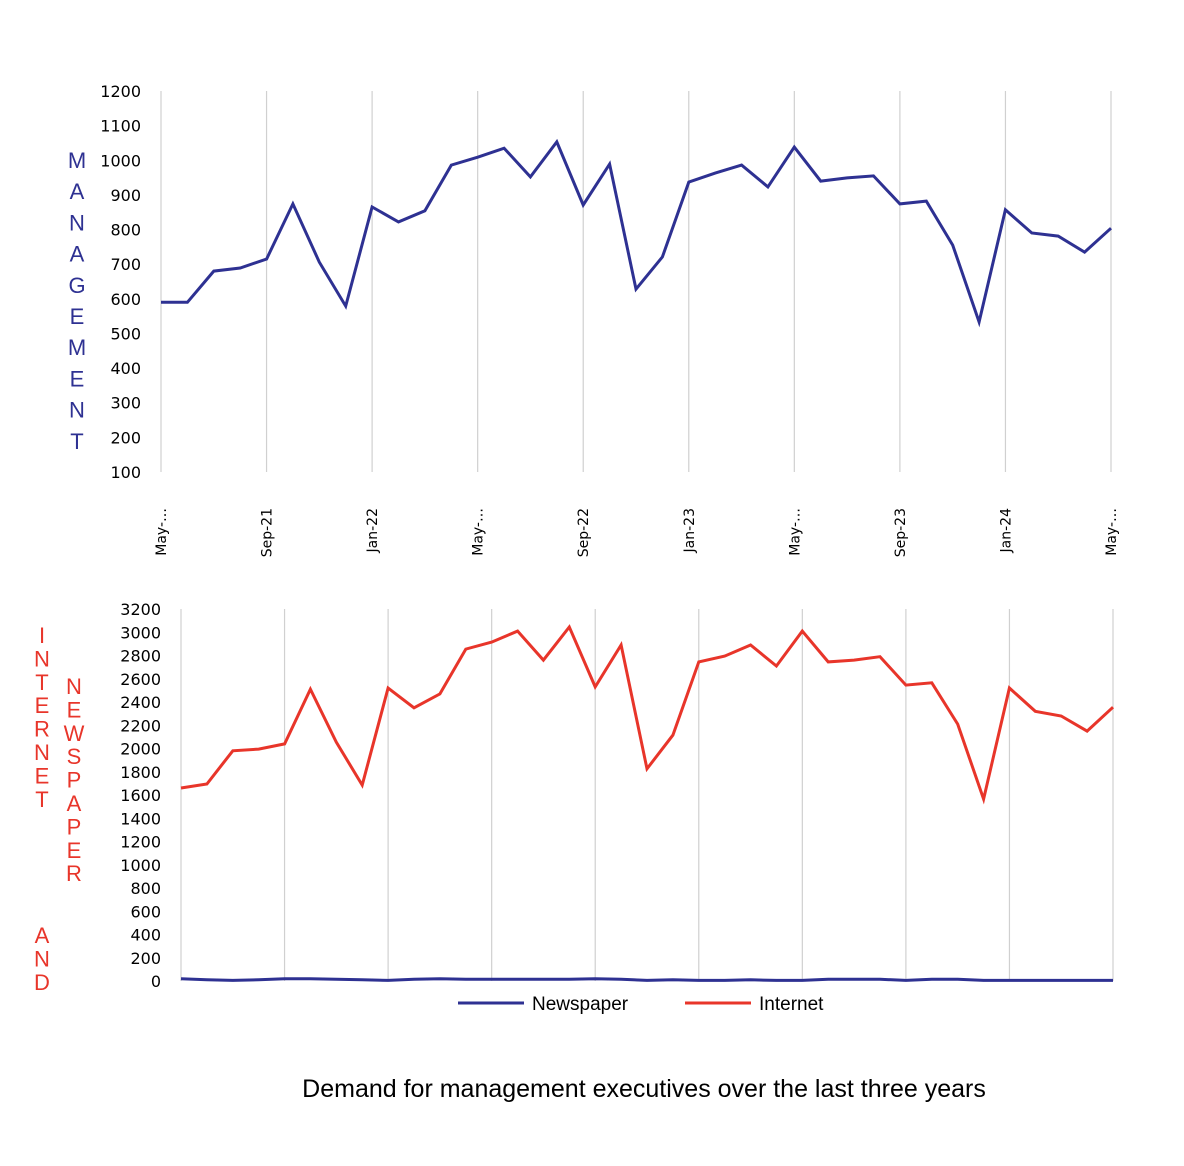  I want to click on top-y-tick-label: 800, so click(125, 230).